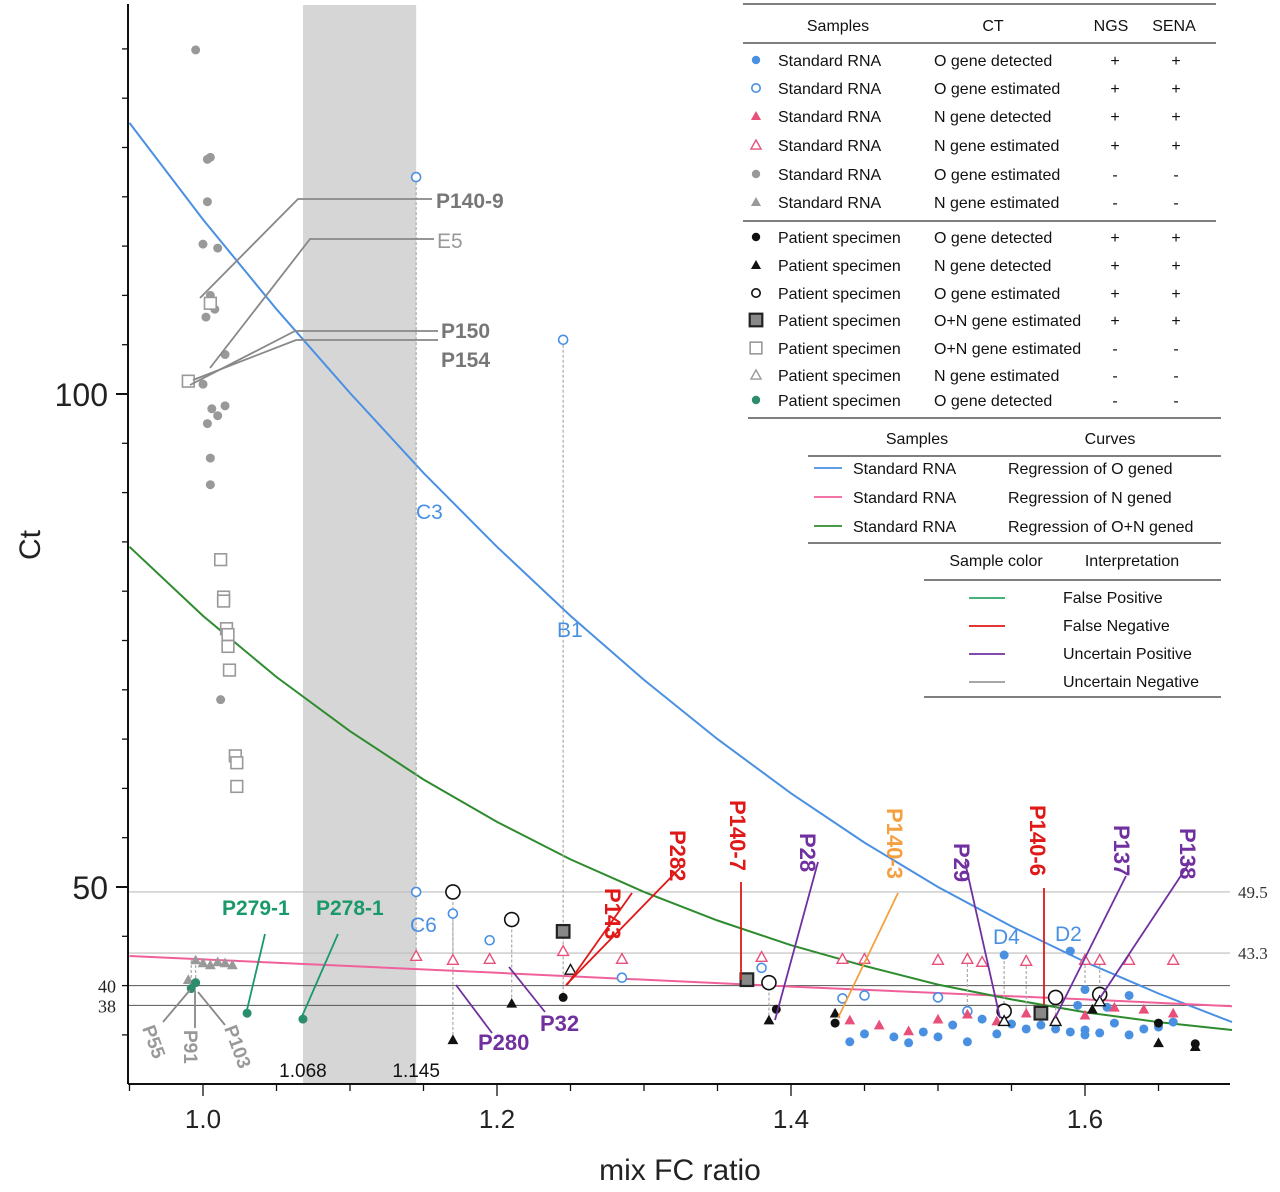  What do you see at coordinates (996, 561) in the screenshot?
I see `legend-header: Sample color` at bounding box center [996, 561].